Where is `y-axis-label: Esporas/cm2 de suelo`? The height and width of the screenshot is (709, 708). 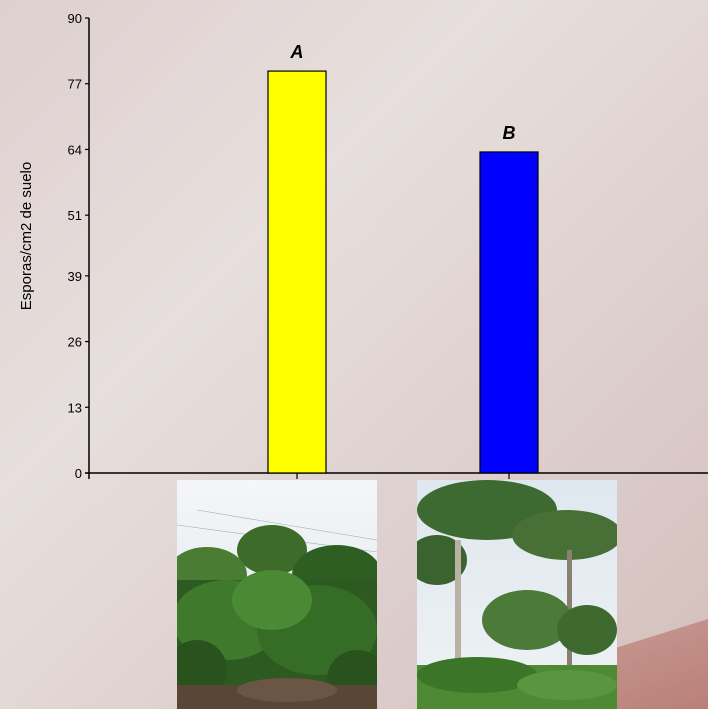
y-axis-label: Esporas/cm2 de suelo is located at coordinates (26, 236).